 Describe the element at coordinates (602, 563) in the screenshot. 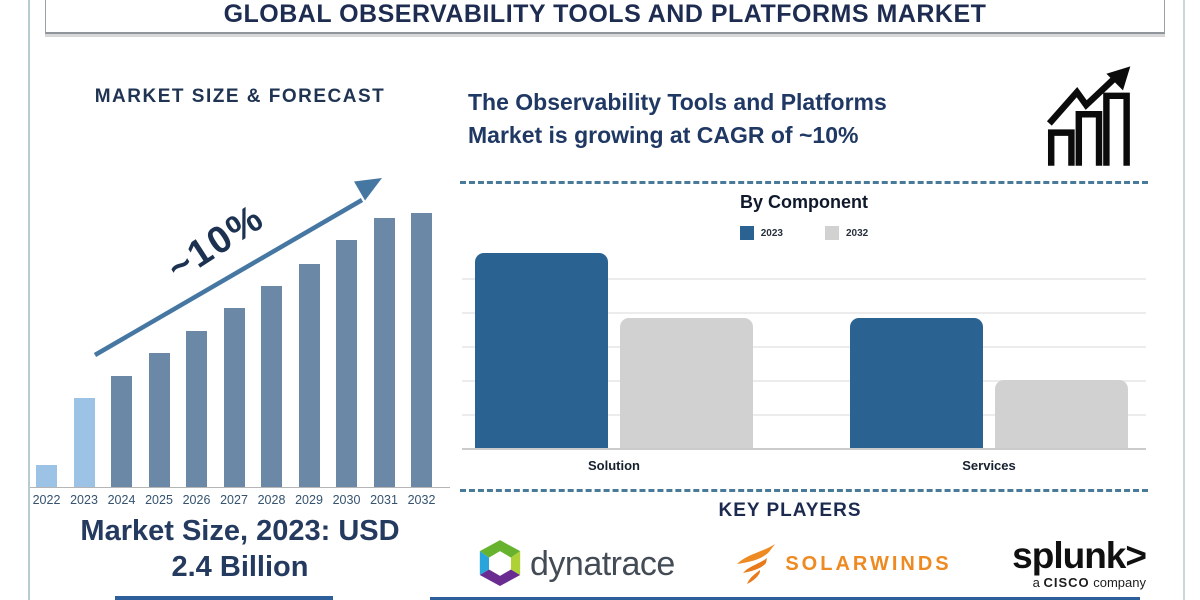

I see `dynatrace-label: dynatrace` at that location.